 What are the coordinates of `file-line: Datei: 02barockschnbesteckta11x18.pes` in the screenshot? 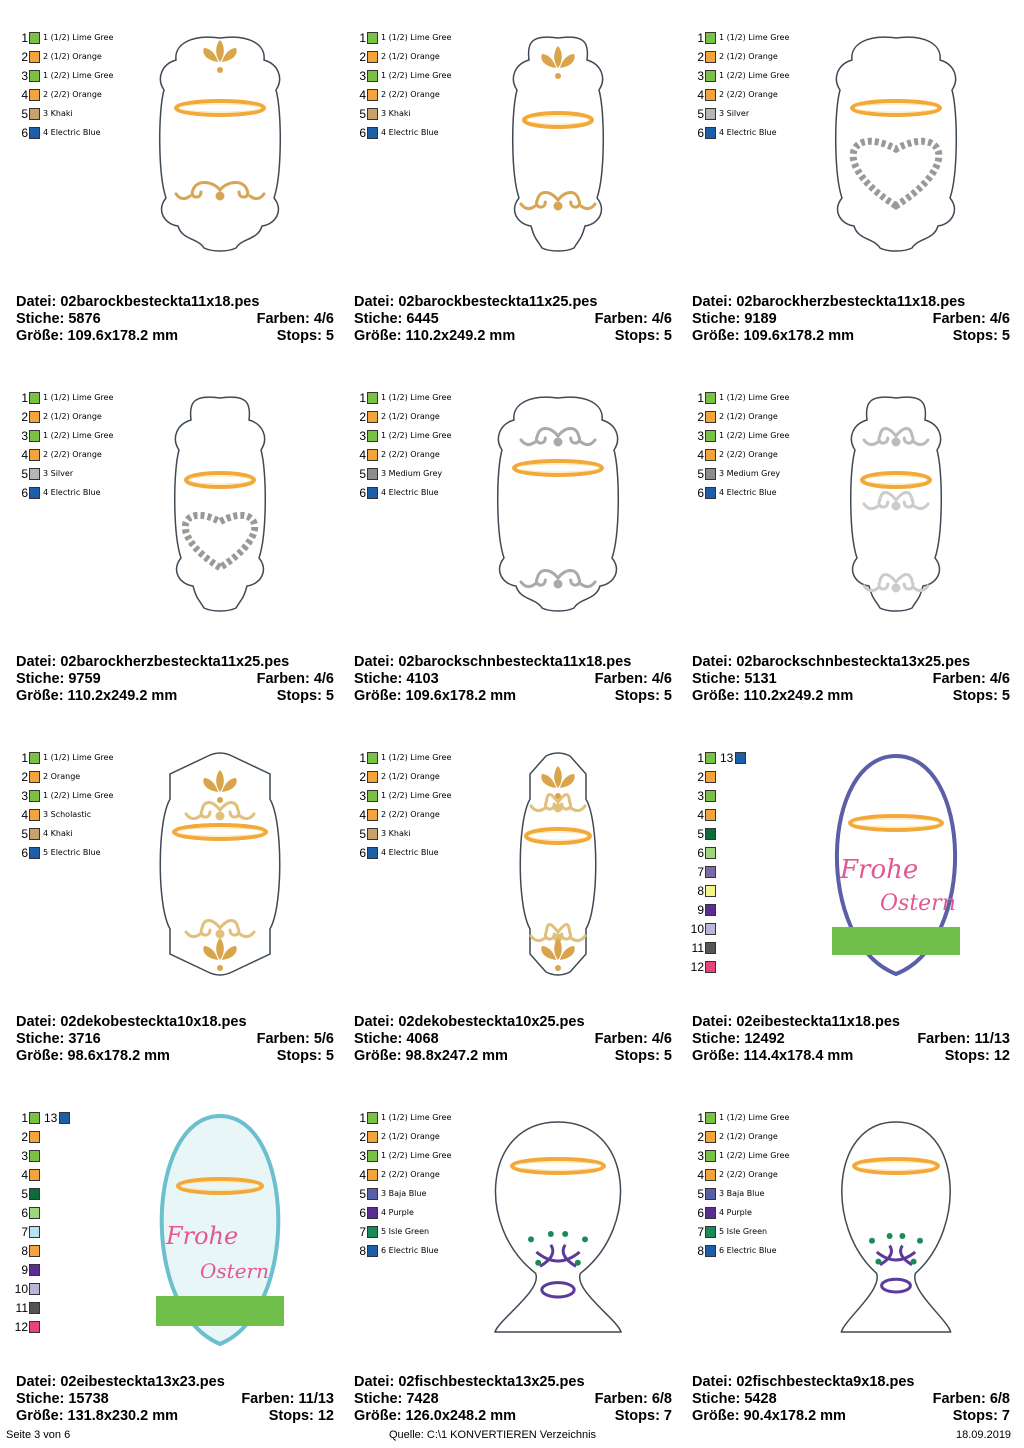 It's located at (513, 662).